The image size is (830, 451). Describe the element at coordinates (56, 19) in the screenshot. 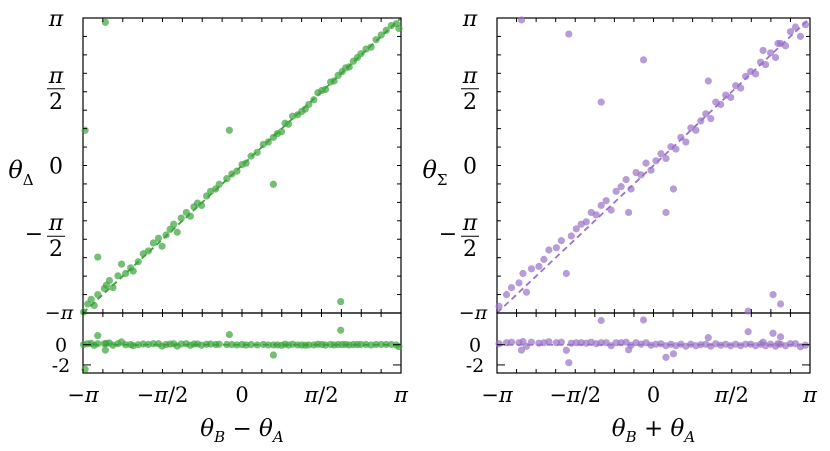

I see `p0-ytick-label-3: π` at that location.